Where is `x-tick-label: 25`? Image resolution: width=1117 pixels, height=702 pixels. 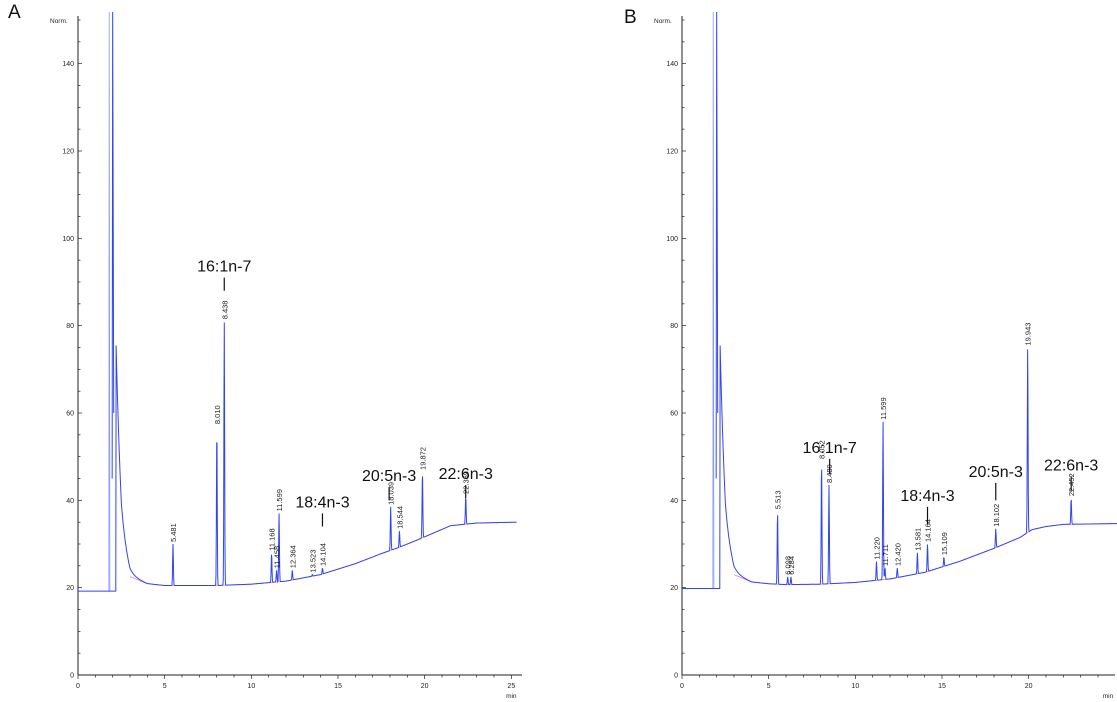
x-tick-label: 25 is located at coordinates (511, 686).